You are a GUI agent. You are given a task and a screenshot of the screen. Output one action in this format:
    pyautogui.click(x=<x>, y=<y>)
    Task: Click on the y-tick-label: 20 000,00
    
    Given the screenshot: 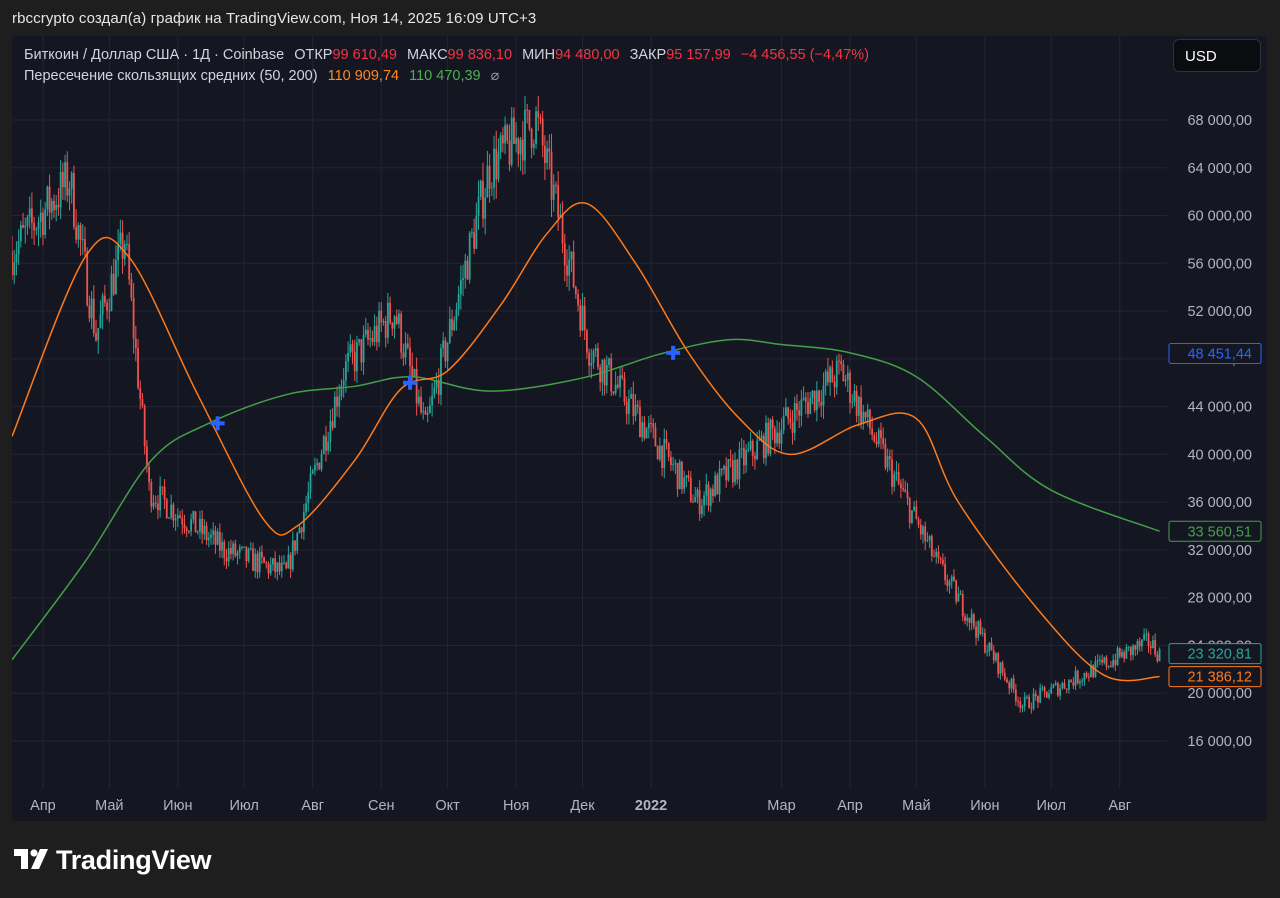 What is the action you would take?
    pyautogui.click(x=1219, y=694)
    